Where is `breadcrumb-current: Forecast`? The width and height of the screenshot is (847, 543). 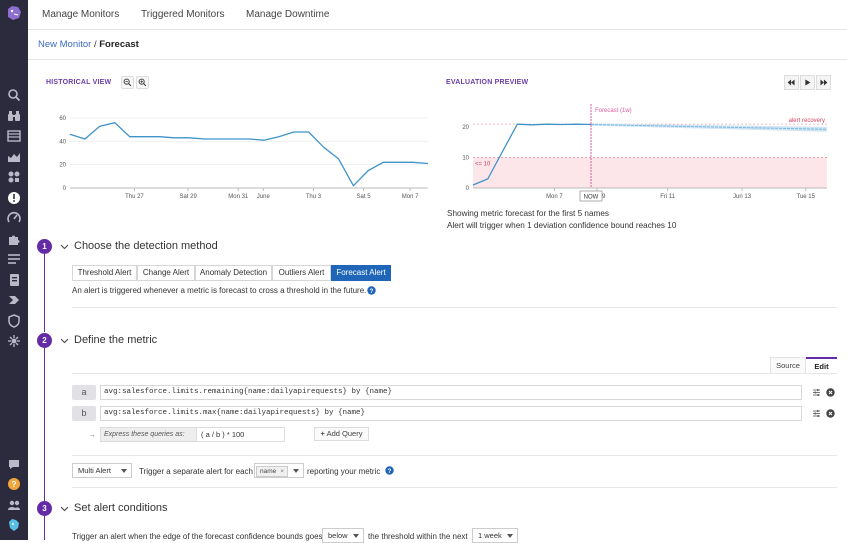
breadcrumb-current: Forecast is located at coordinates (119, 44).